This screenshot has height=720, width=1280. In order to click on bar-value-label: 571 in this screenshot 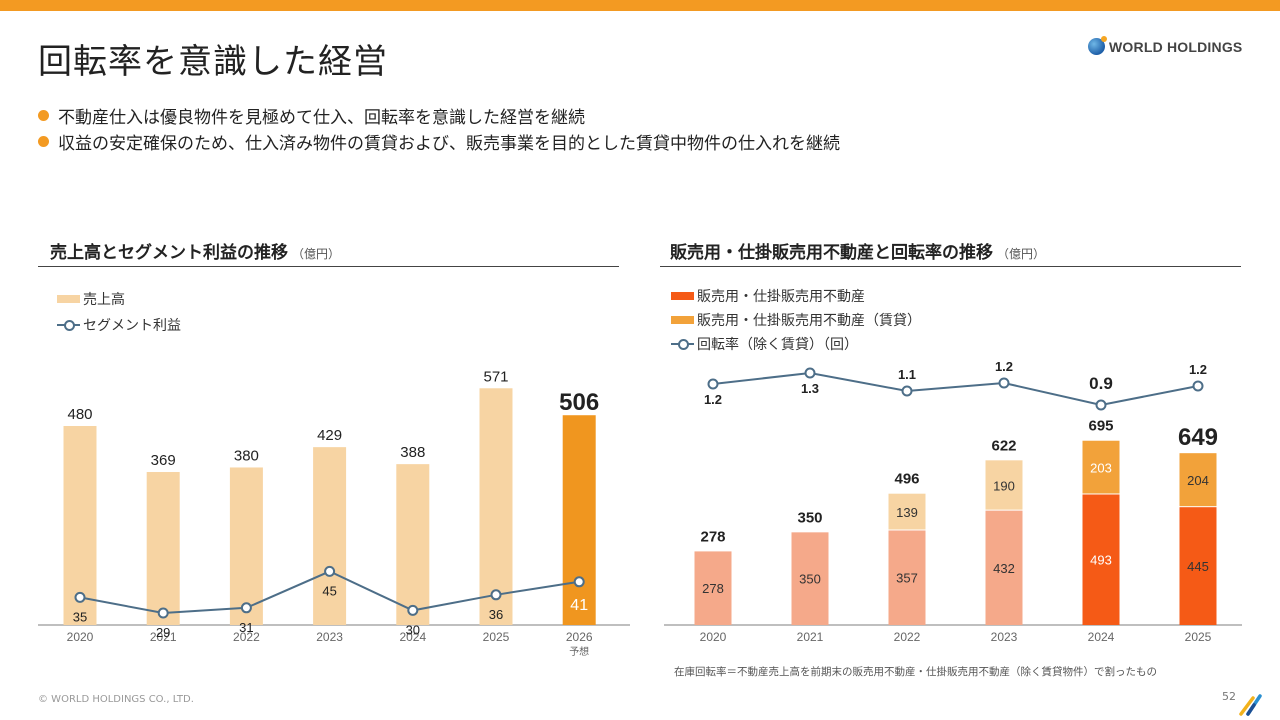, I will do `click(495, 376)`.